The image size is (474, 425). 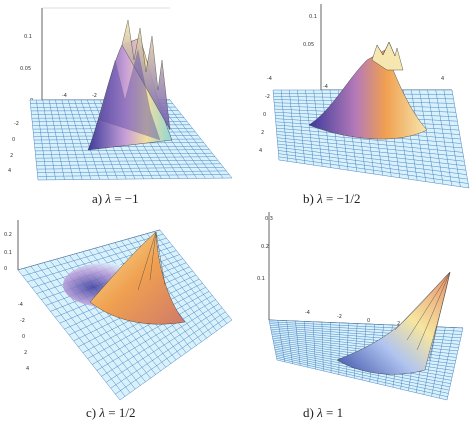 What do you see at coordinates (368, 90) in the screenshot?
I see `panel-b-surface` at bounding box center [368, 90].